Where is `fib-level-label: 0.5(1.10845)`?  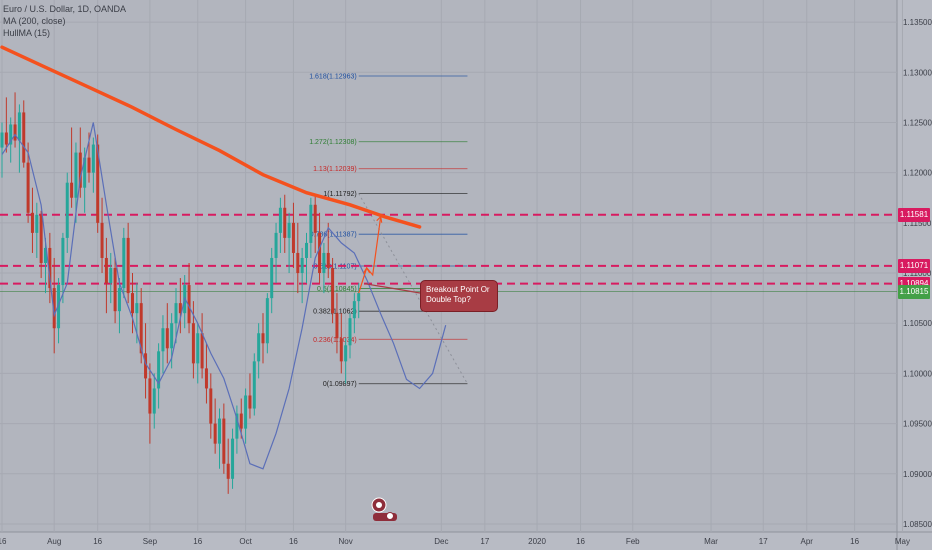 fib-level-label: 0.5(1.10845) is located at coordinates (337, 289).